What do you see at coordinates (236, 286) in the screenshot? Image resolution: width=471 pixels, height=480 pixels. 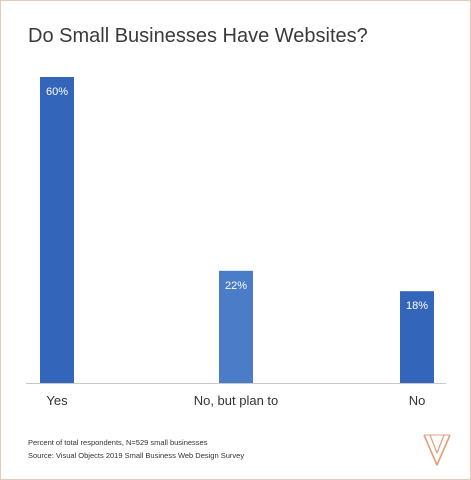 I see `bar-value-label: 22%` at bounding box center [236, 286].